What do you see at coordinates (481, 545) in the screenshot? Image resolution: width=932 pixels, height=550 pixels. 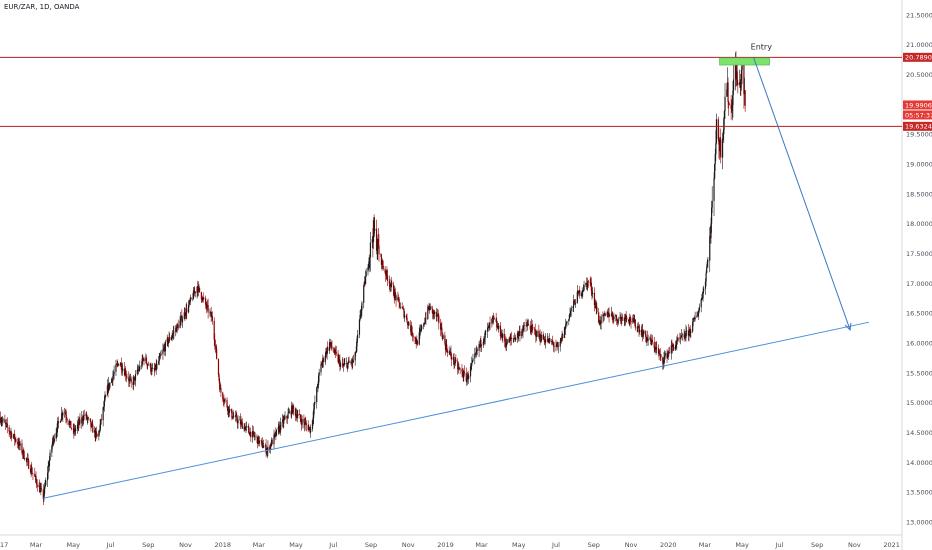 I see `x-tick-label: Mar` at bounding box center [481, 545].